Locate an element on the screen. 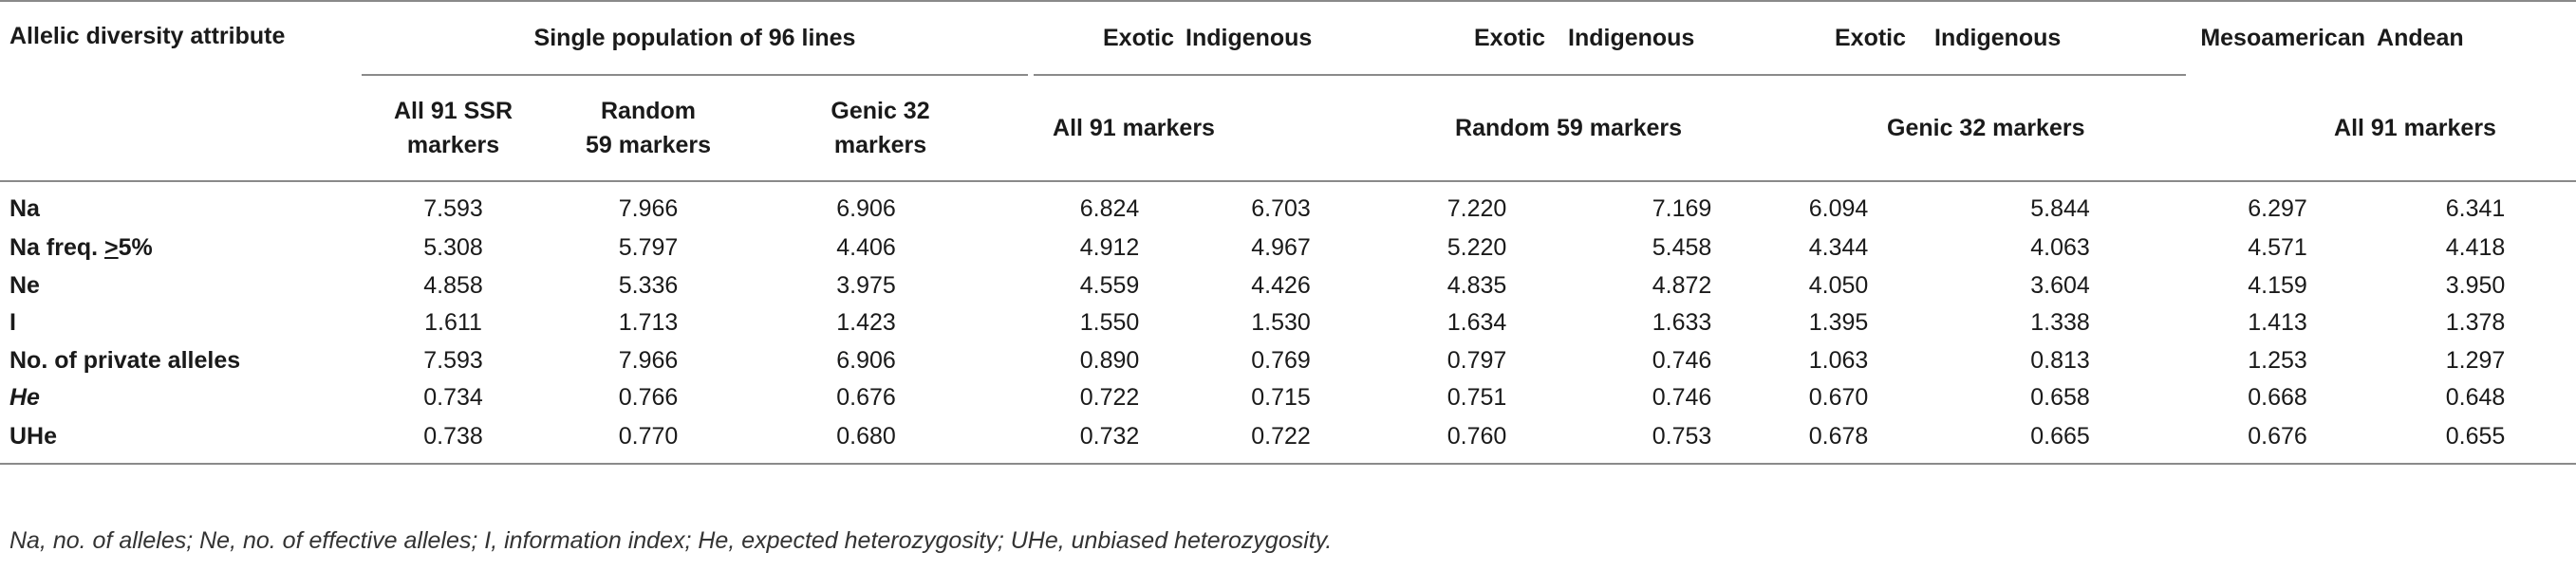 The width and height of the screenshot is (2576, 570). table-cell: 4.050 is located at coordinates (1839, 285).